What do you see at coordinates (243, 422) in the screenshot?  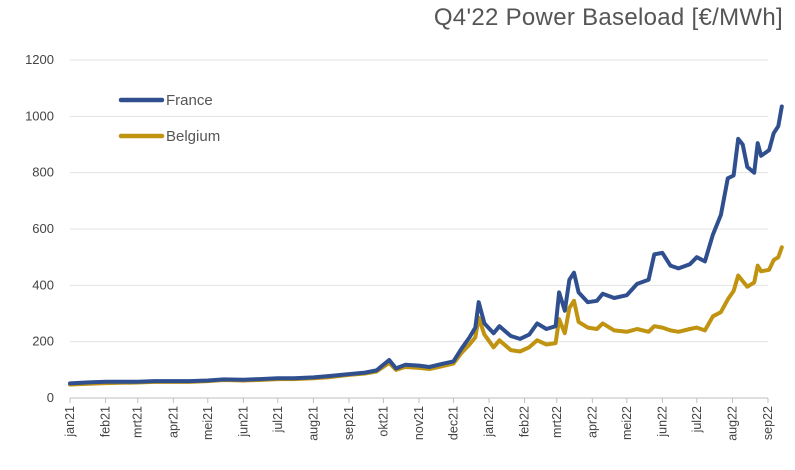 I see `x-tick-label: jun21` at bounding box center [243, 422].